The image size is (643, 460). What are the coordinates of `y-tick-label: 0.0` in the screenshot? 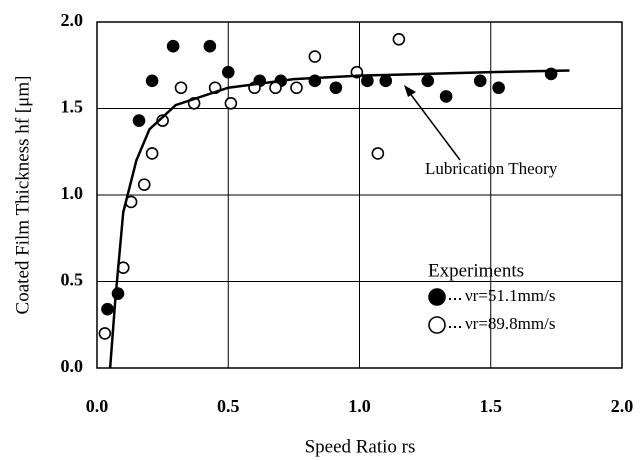 It's located at (72, 366).